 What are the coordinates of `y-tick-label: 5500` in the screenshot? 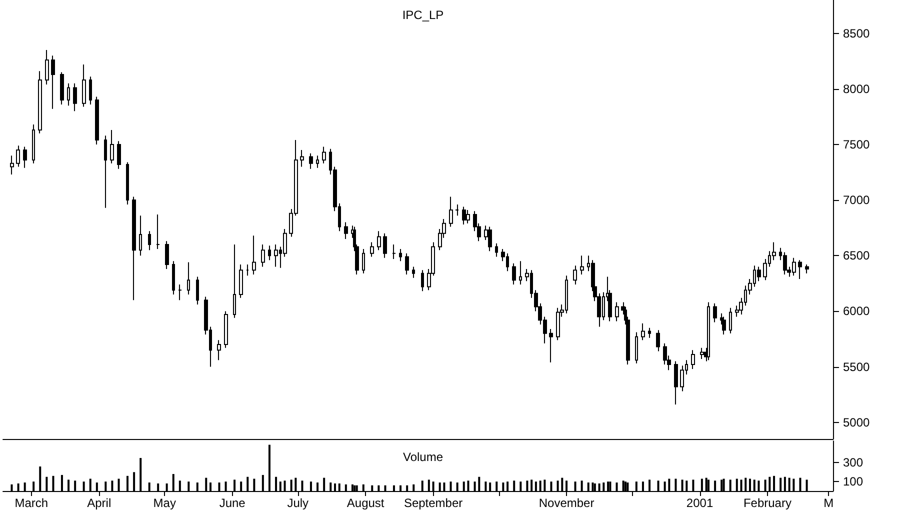 It's located at (856, 367).